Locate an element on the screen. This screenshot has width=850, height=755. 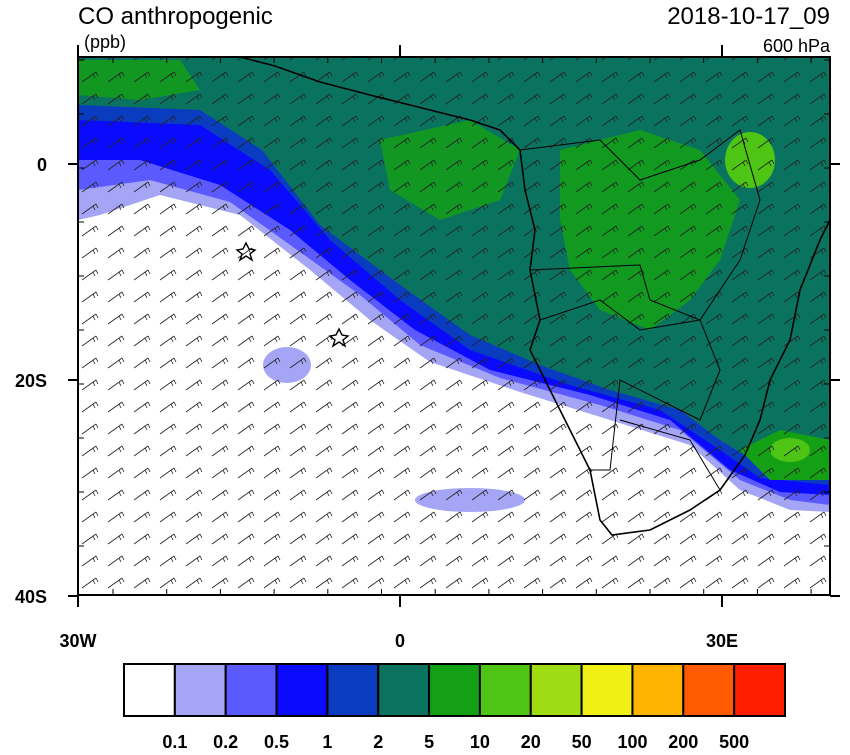
colorbar-label: 2 is located at coordinates (378, 741).